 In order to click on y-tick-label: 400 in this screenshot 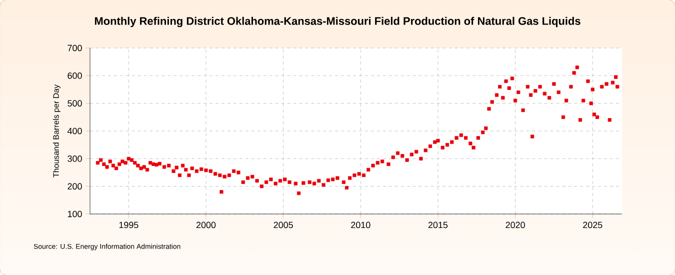, I will do `click(74, 131)`.